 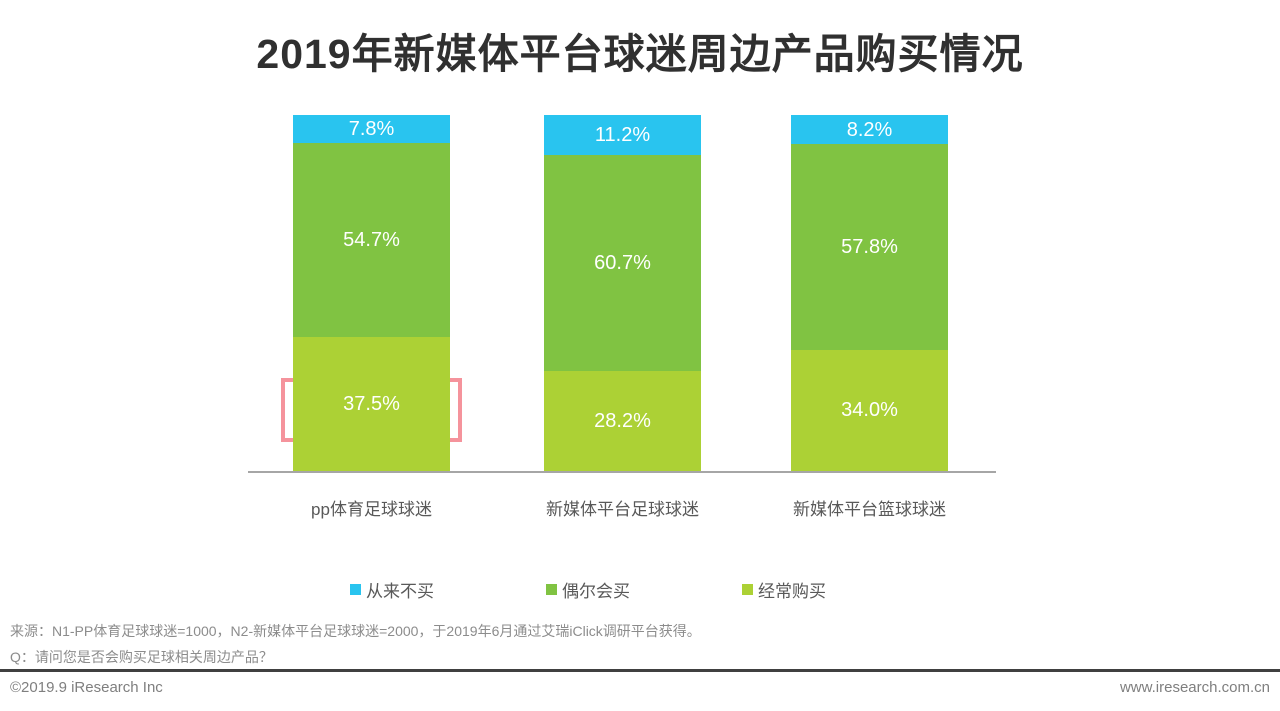 What do you see at coordinates (1194, 687) in the screenshot?
I see `footer-url: www.iresearch.com.cn` at bounding box center [1194, 687].